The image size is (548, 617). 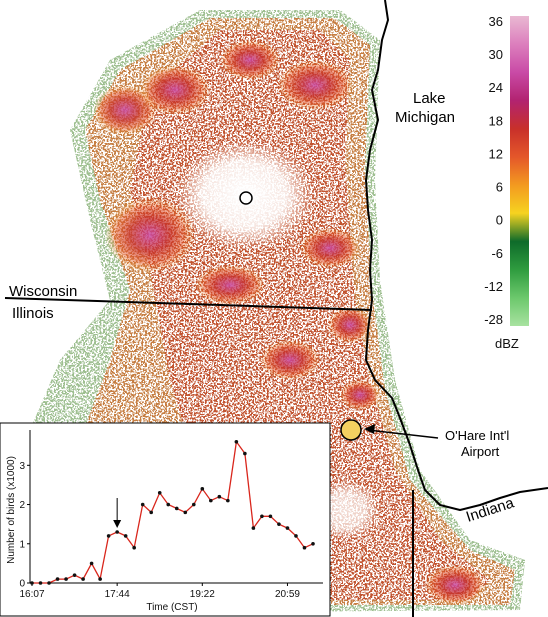 What do you see at coordinates (11, 510) in the screenshot?
I see `y-axis-title: Number of birds (x1000)` at bounding box center [11, 510].